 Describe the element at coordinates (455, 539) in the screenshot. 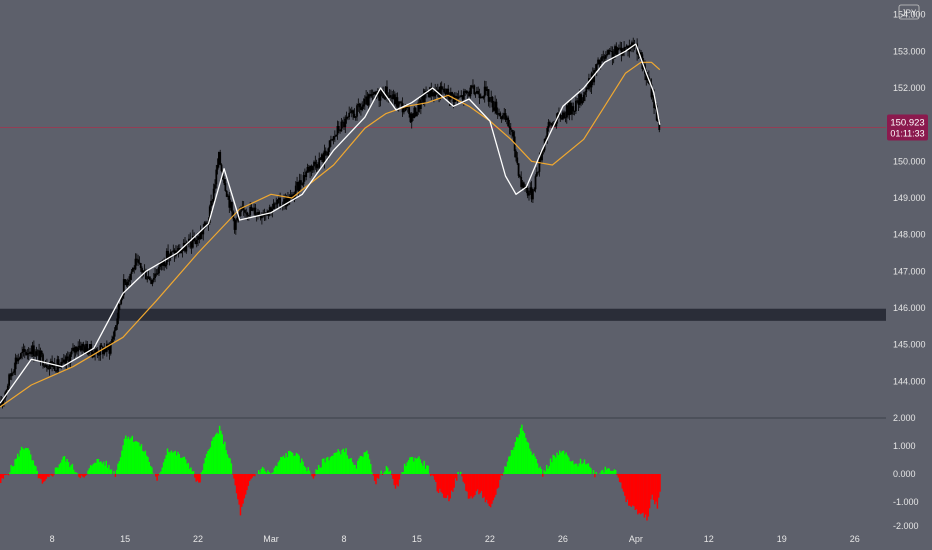

I see `time-axis: 8 15 22 Mar 8 15 22 26 Apr 12 19 26` at that location.